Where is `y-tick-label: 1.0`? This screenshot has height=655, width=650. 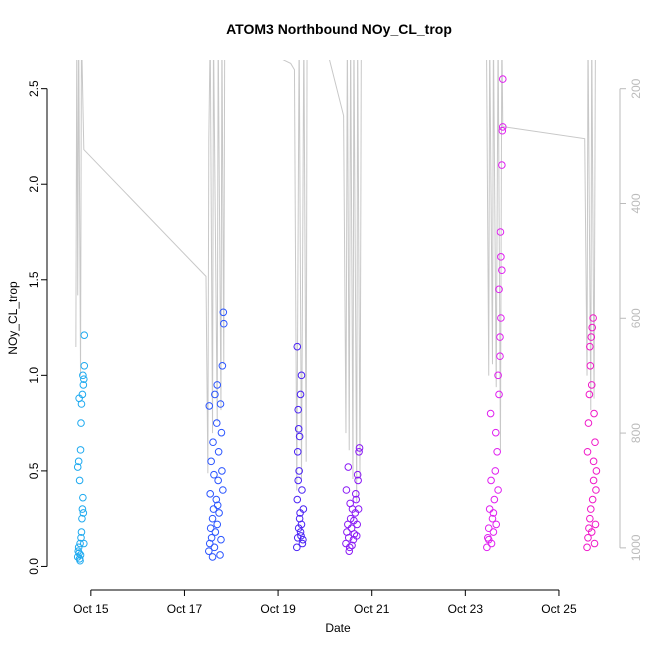
y-tick-label: 1.0 is located at coordinates (34, 375).